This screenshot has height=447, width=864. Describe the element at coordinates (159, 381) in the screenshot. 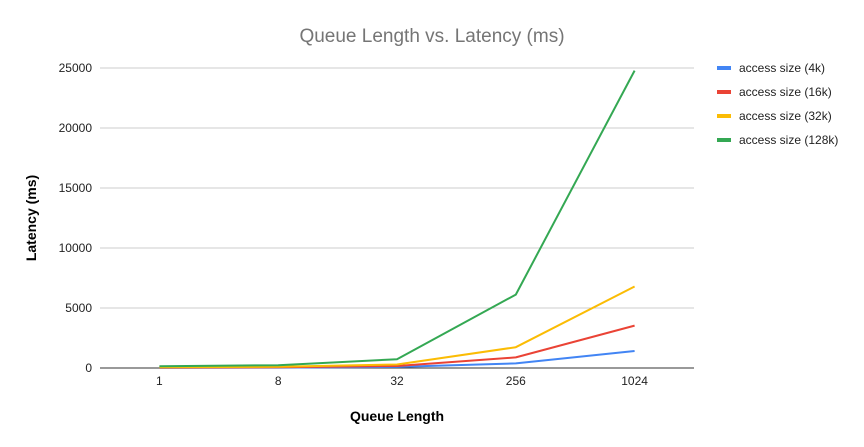

I see `x-tick-label: 1` at that location.